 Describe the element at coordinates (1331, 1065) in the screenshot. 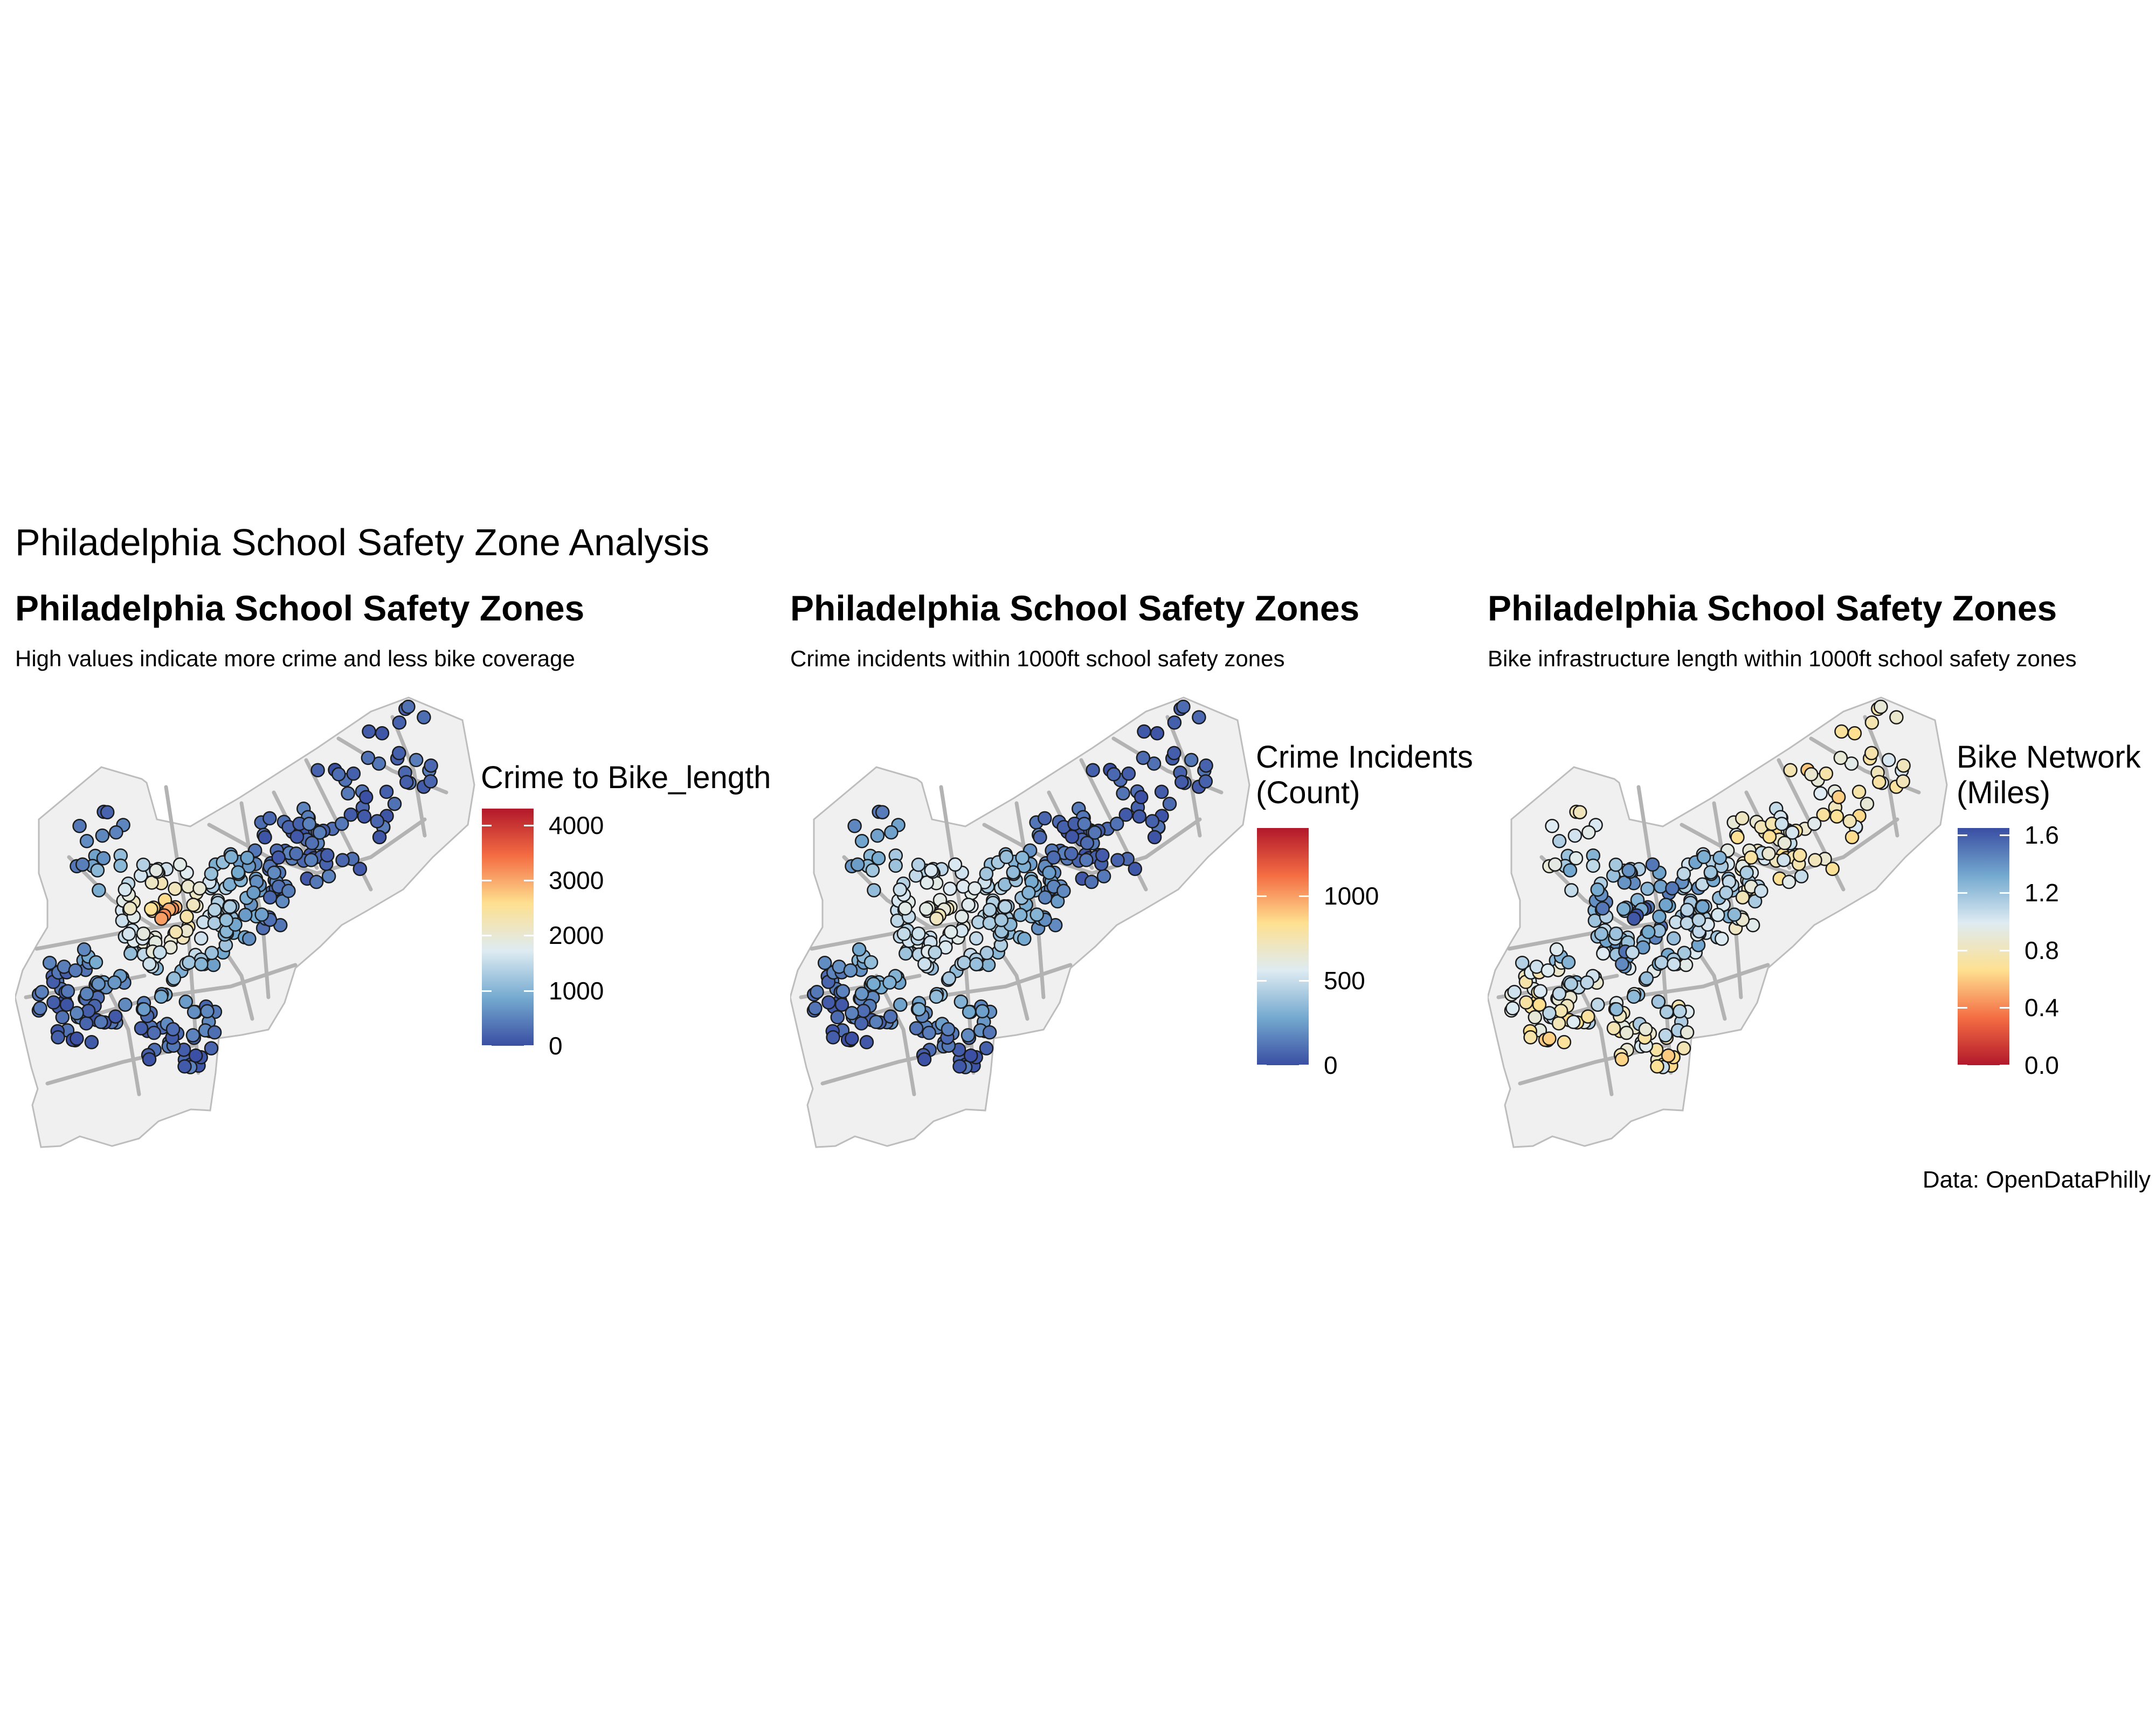

I see `legend-tick-label: 0` at that location.